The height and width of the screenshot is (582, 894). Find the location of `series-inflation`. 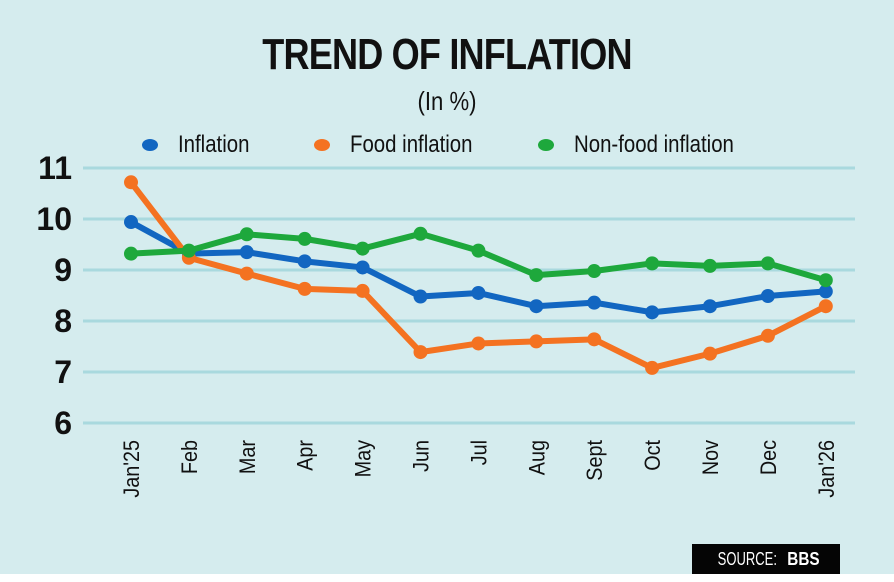

series-inflation is located at coordinates (478, 267).